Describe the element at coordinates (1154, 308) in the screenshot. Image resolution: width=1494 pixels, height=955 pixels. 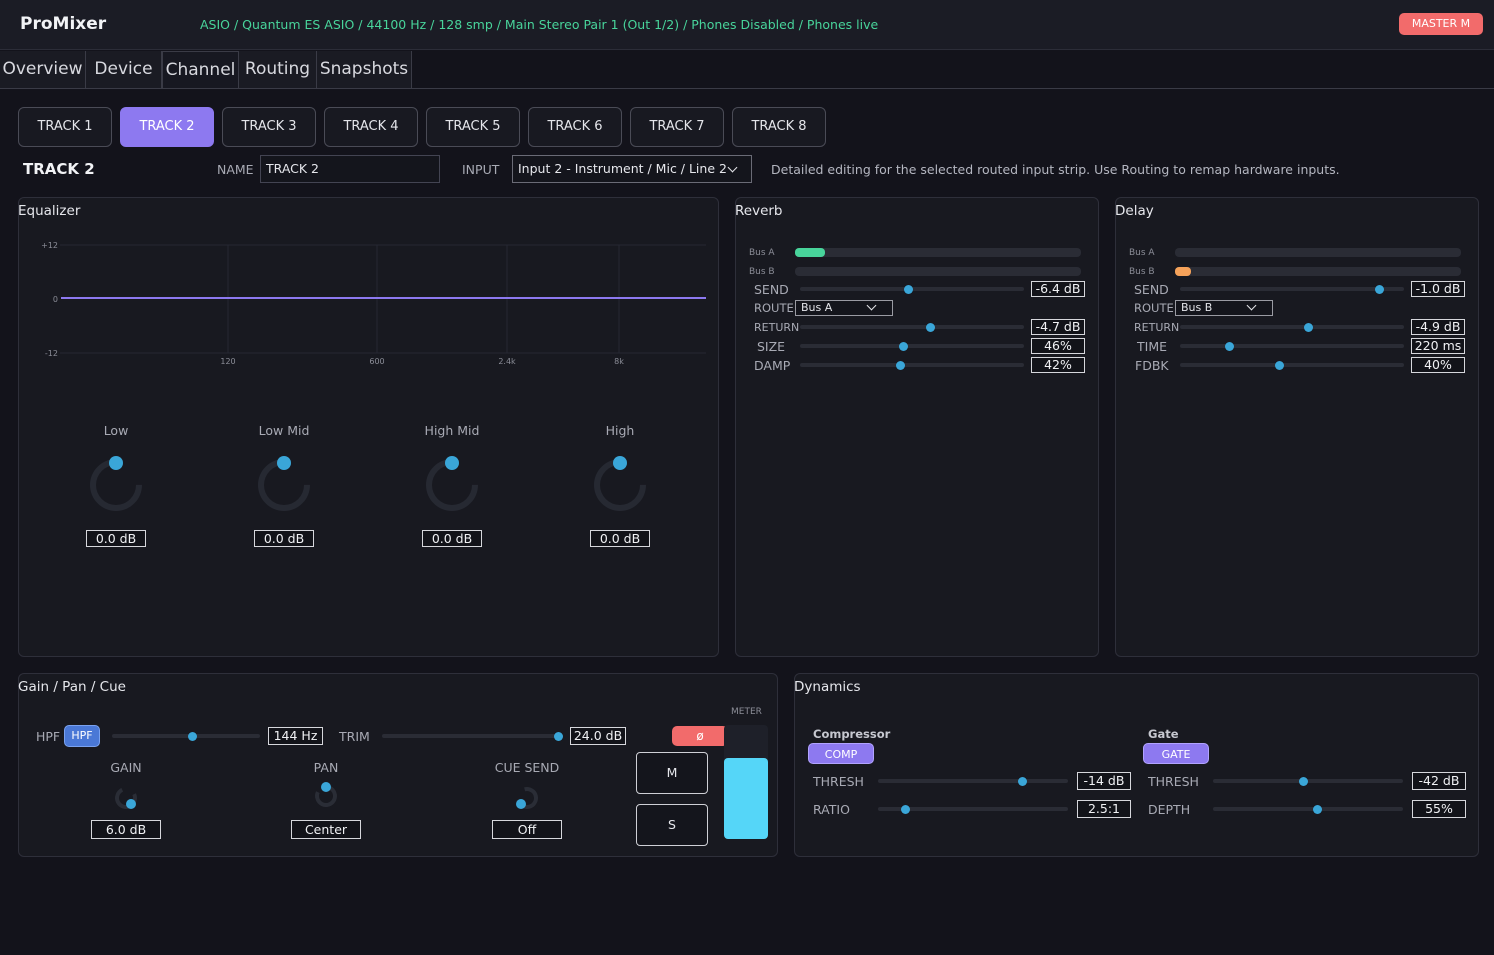
I see `delay-route-label: ROUTE` at that location.